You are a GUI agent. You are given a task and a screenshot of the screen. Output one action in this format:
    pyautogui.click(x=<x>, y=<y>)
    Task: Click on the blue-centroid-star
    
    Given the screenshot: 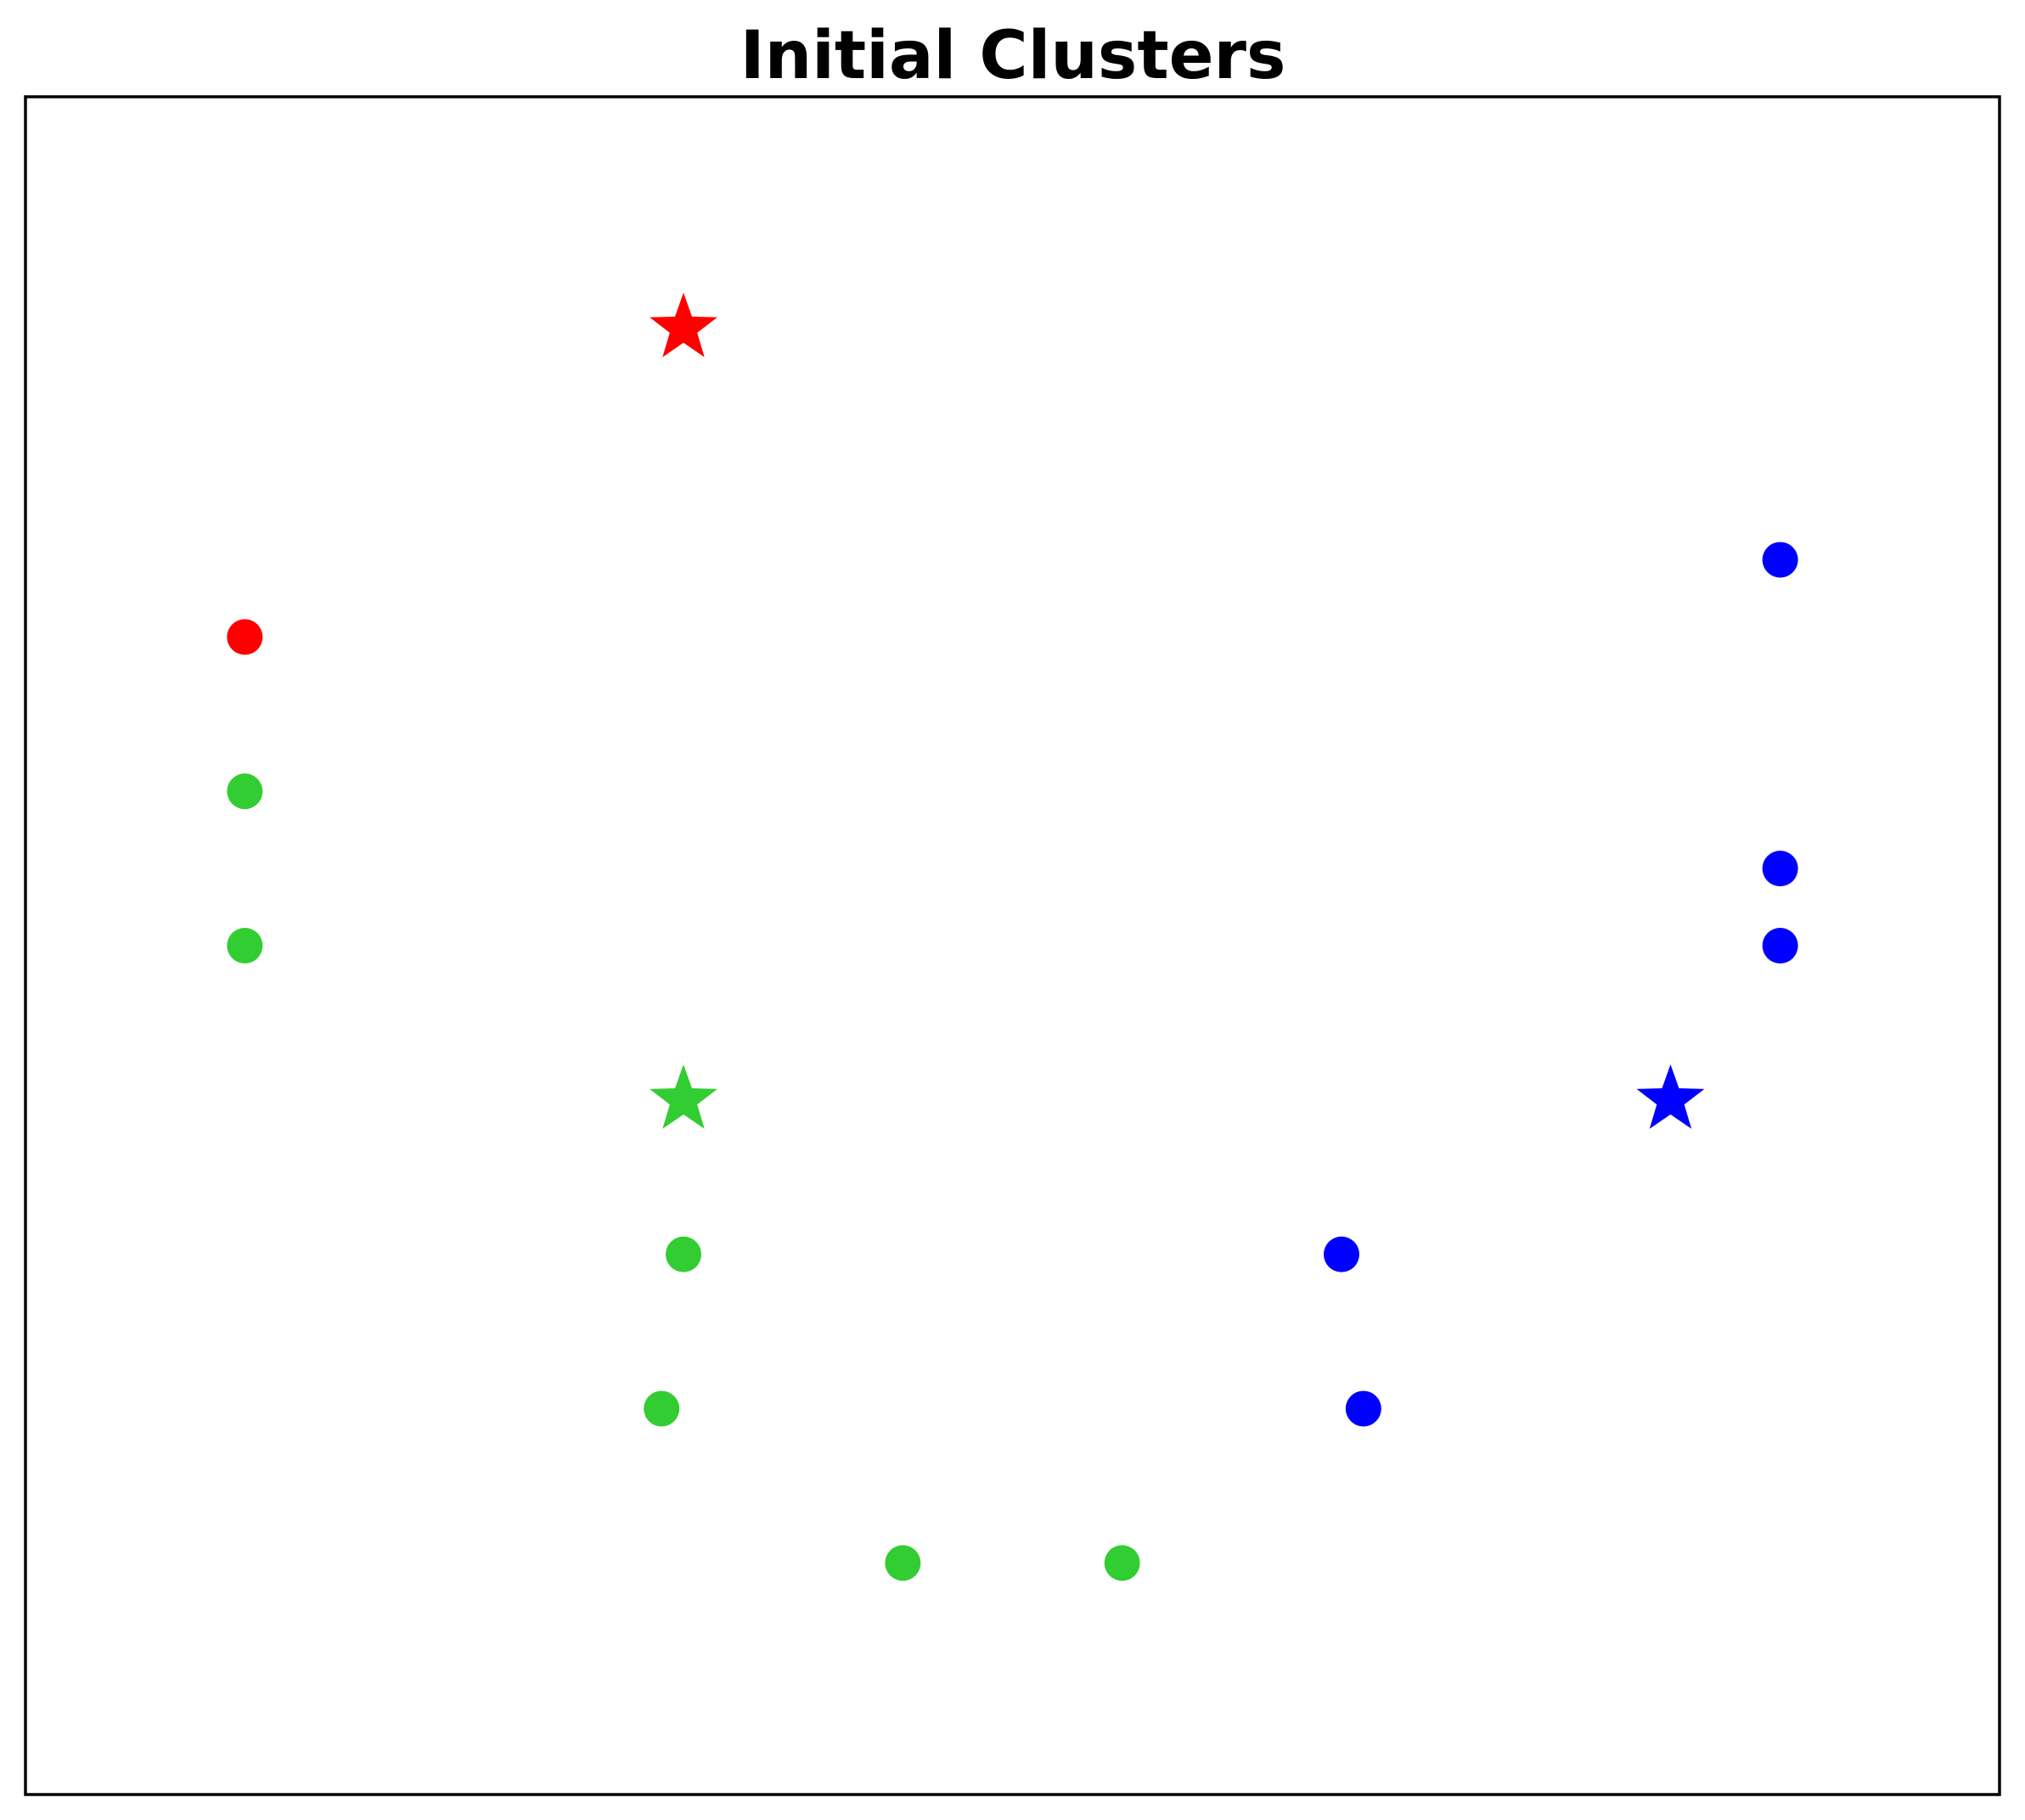 What is the action you would take?
    pyautogui.click(x=1671, y=1096)
    